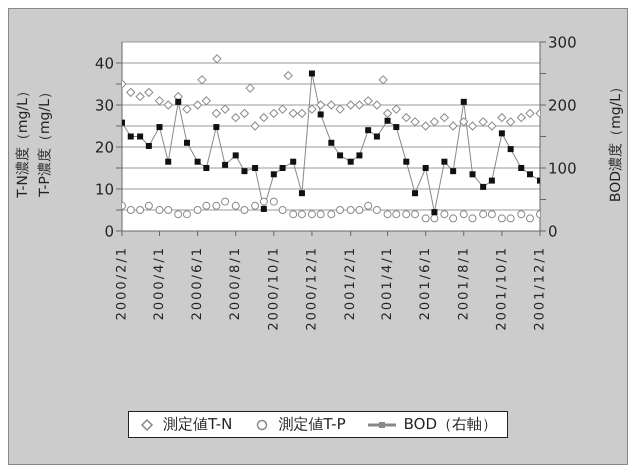 This screenshot has width=636, height=475. What do you see at coordinates (616, 141) in the screenshot?
I see `y2-axis-title: BOD濃度（mg/L）` at bounding box center [616, 141].